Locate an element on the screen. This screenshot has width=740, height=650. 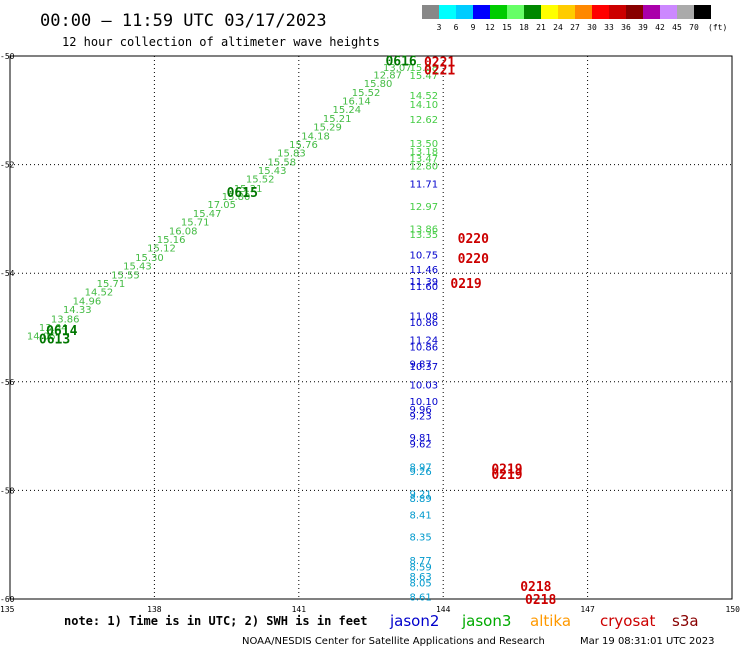
wave-height-label: 9.21 is located at coordinates (421, 495).